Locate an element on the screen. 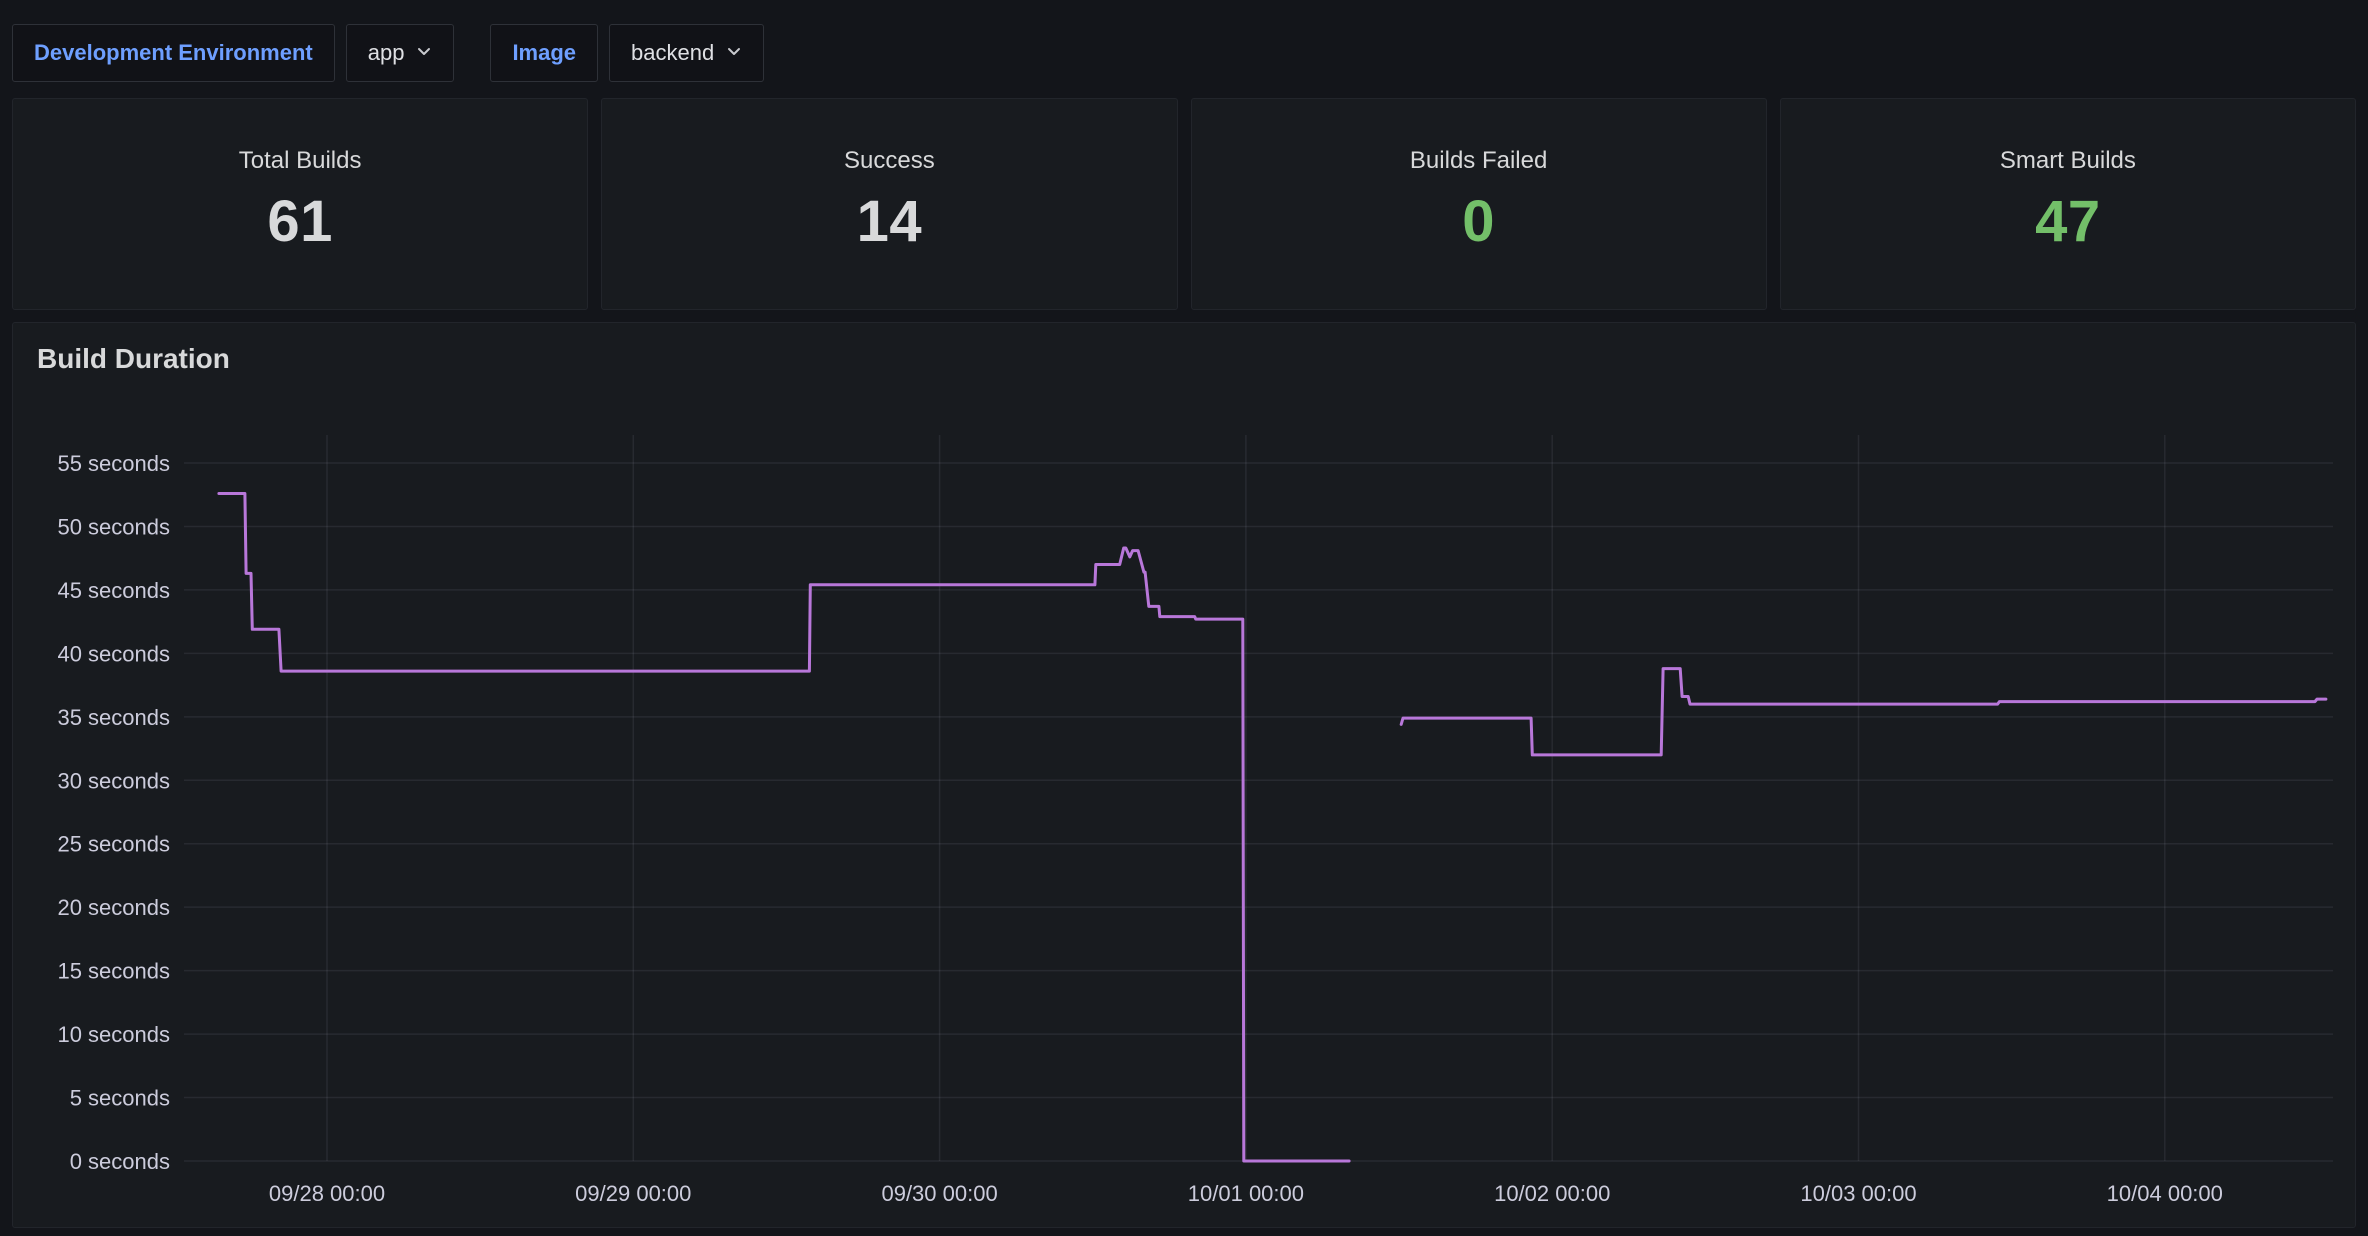 The width and height of the screenshot is (2368, 1236). x-axis-tick-label: 10/03 00:00 is located at coordinates (1858, 1193).